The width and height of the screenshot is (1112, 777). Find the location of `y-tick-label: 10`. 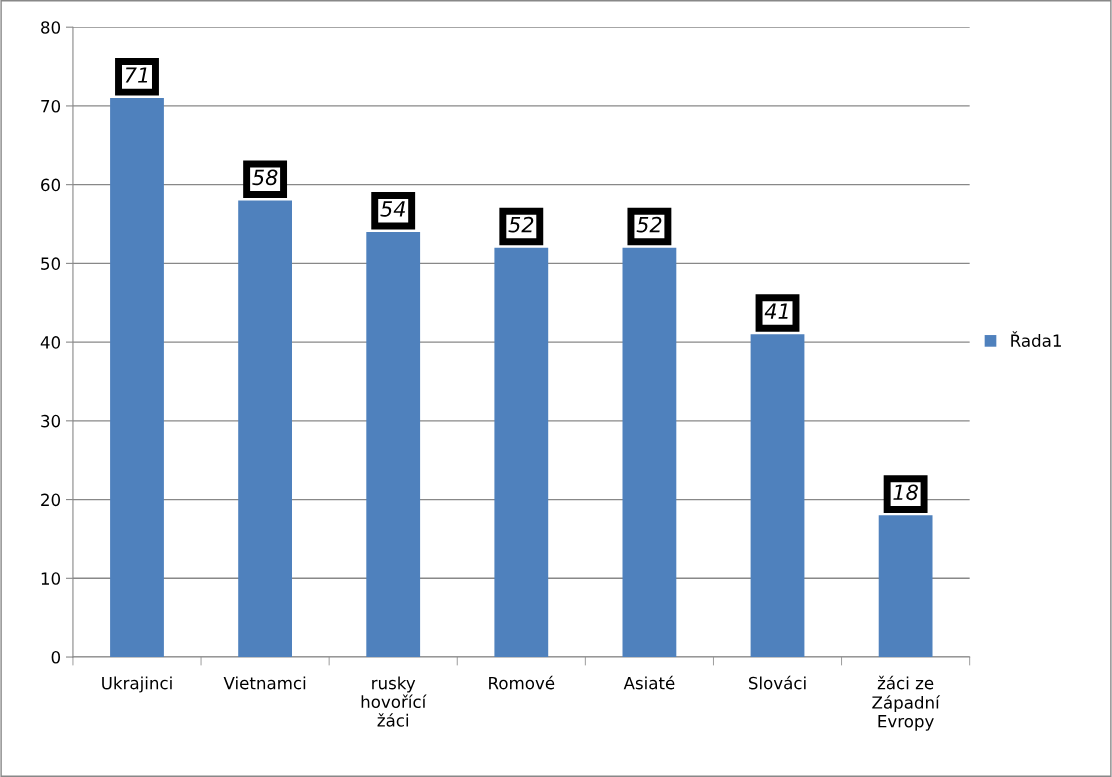

y-tick-label: 10 is located at coordinates (51, 578).